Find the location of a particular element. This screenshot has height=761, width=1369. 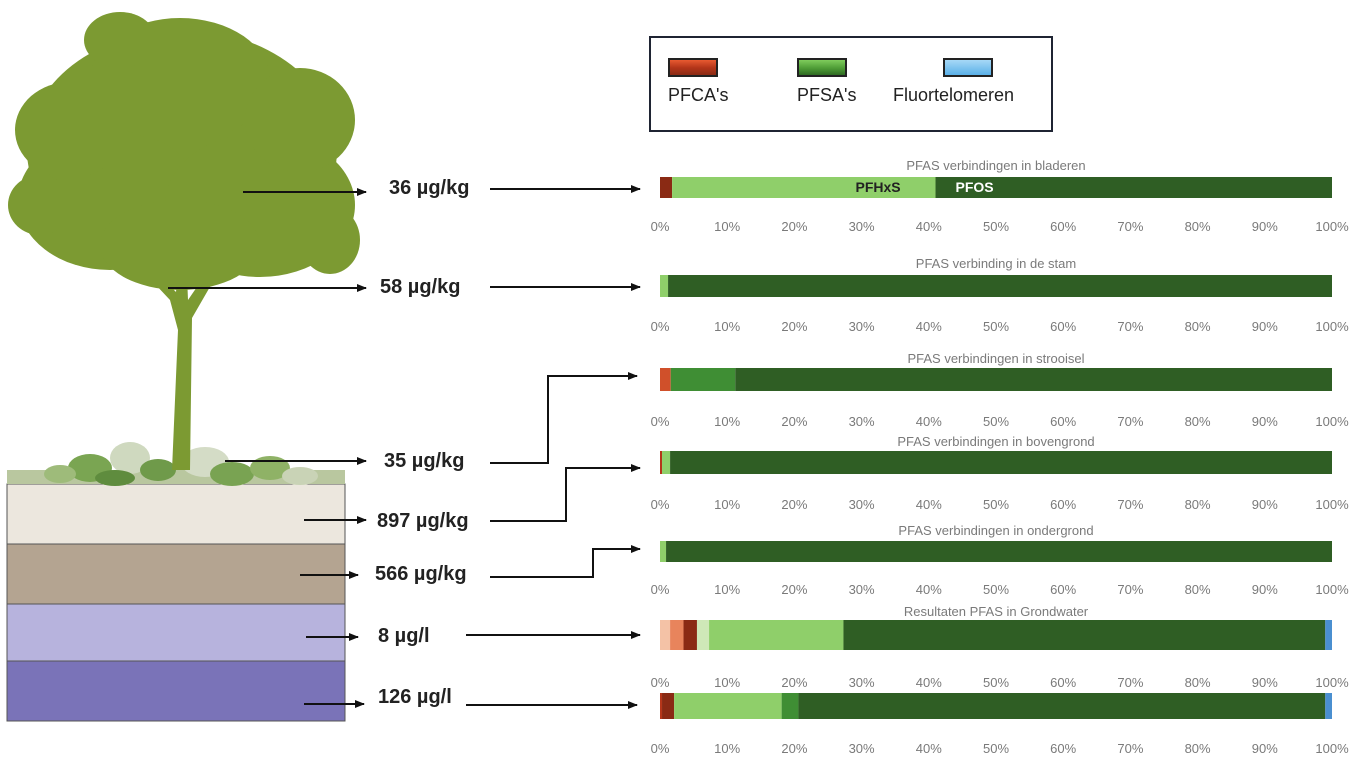

concentration-topsoil: 897 µg/kg is located at coordinates (423, 521).